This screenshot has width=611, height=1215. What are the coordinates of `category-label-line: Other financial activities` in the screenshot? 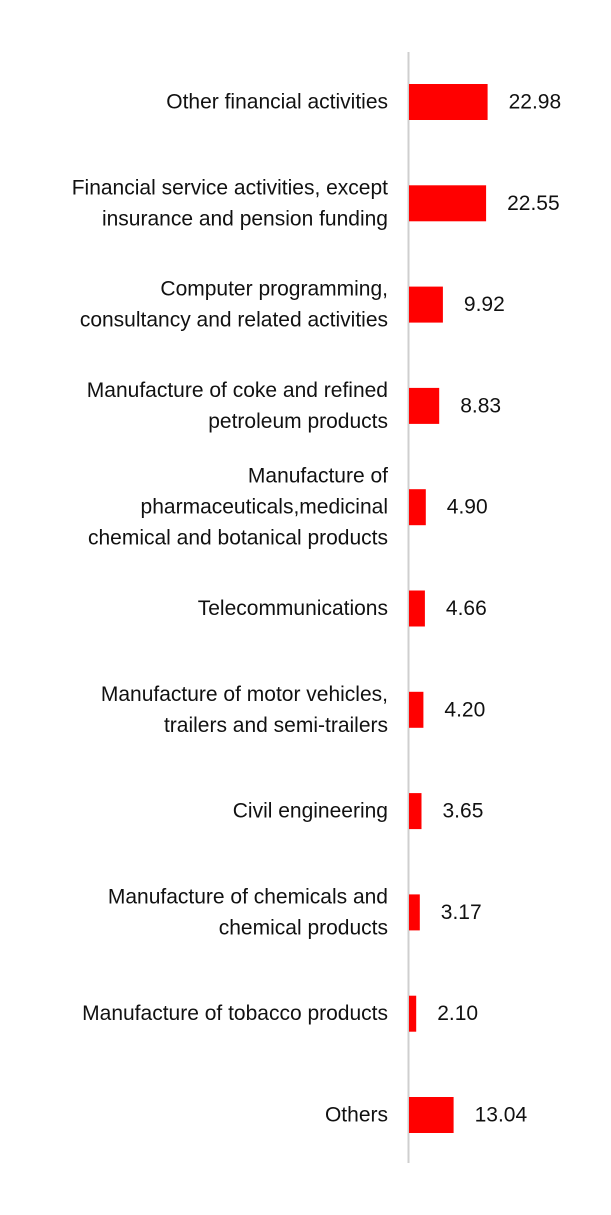 It's located at (277, 102).